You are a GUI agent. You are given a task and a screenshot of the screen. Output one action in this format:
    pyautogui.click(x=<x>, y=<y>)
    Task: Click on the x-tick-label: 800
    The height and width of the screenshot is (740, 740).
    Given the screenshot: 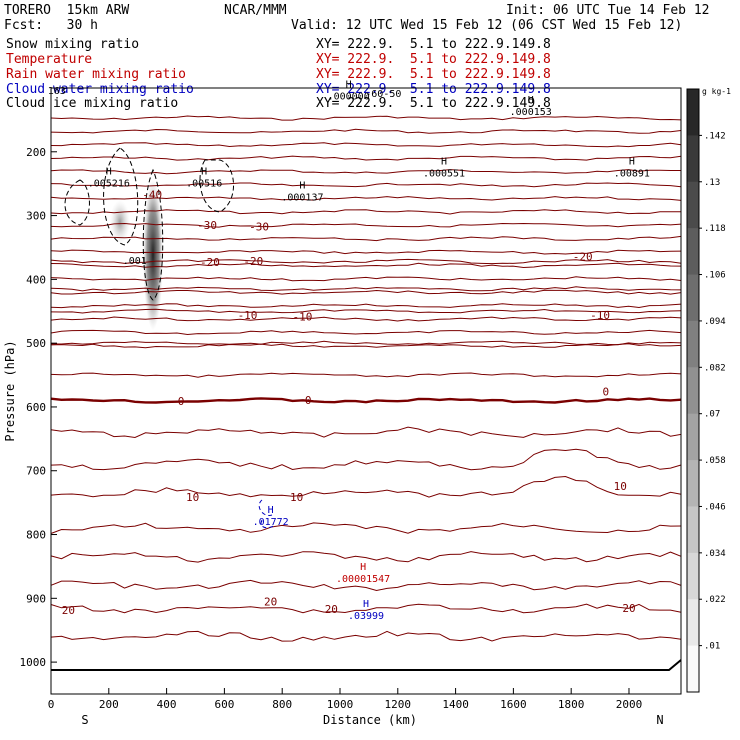 What is the action you would take?
    pyautogui.click(x=282, y=704)
    